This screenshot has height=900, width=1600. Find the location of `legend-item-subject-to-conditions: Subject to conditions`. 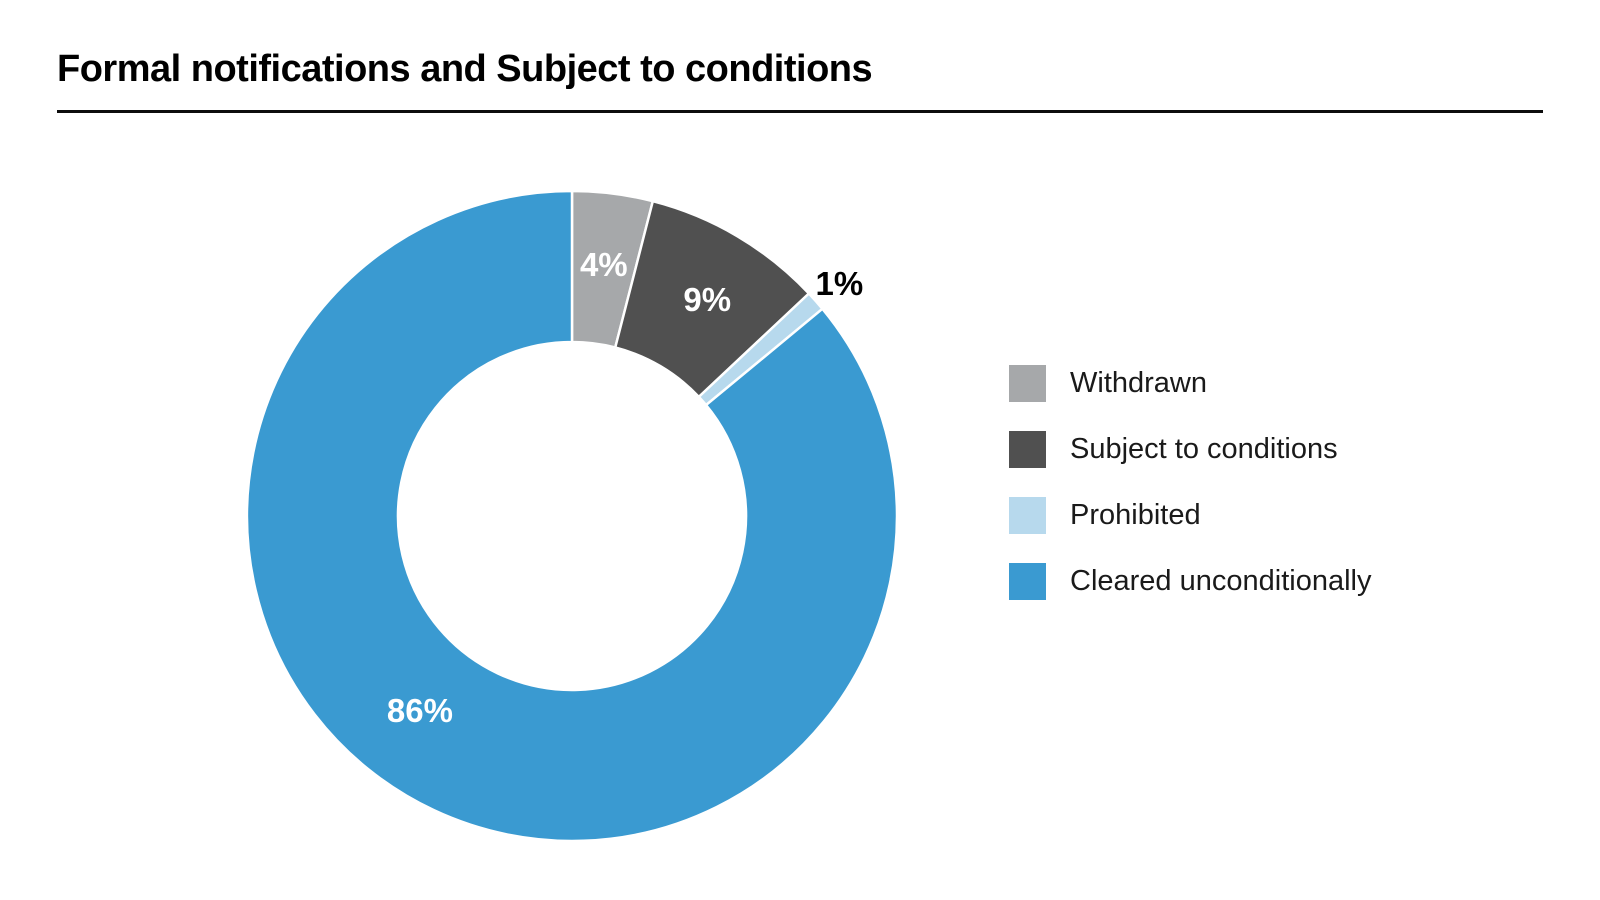

legend-item-subject-to-conditions: Subject to conditions is located at coordinates (1190, 449).